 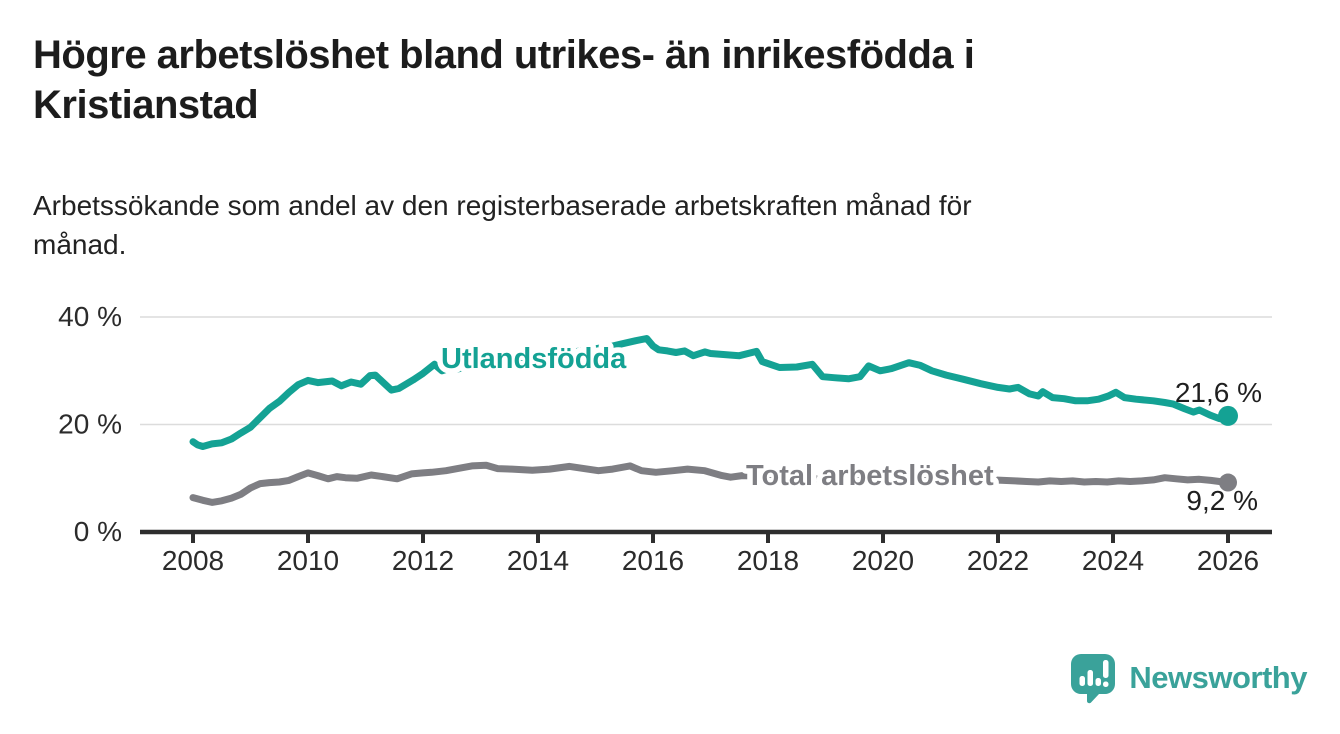 I want to click on x-axis-tick-label: 2018, so click(x=768, y=560).